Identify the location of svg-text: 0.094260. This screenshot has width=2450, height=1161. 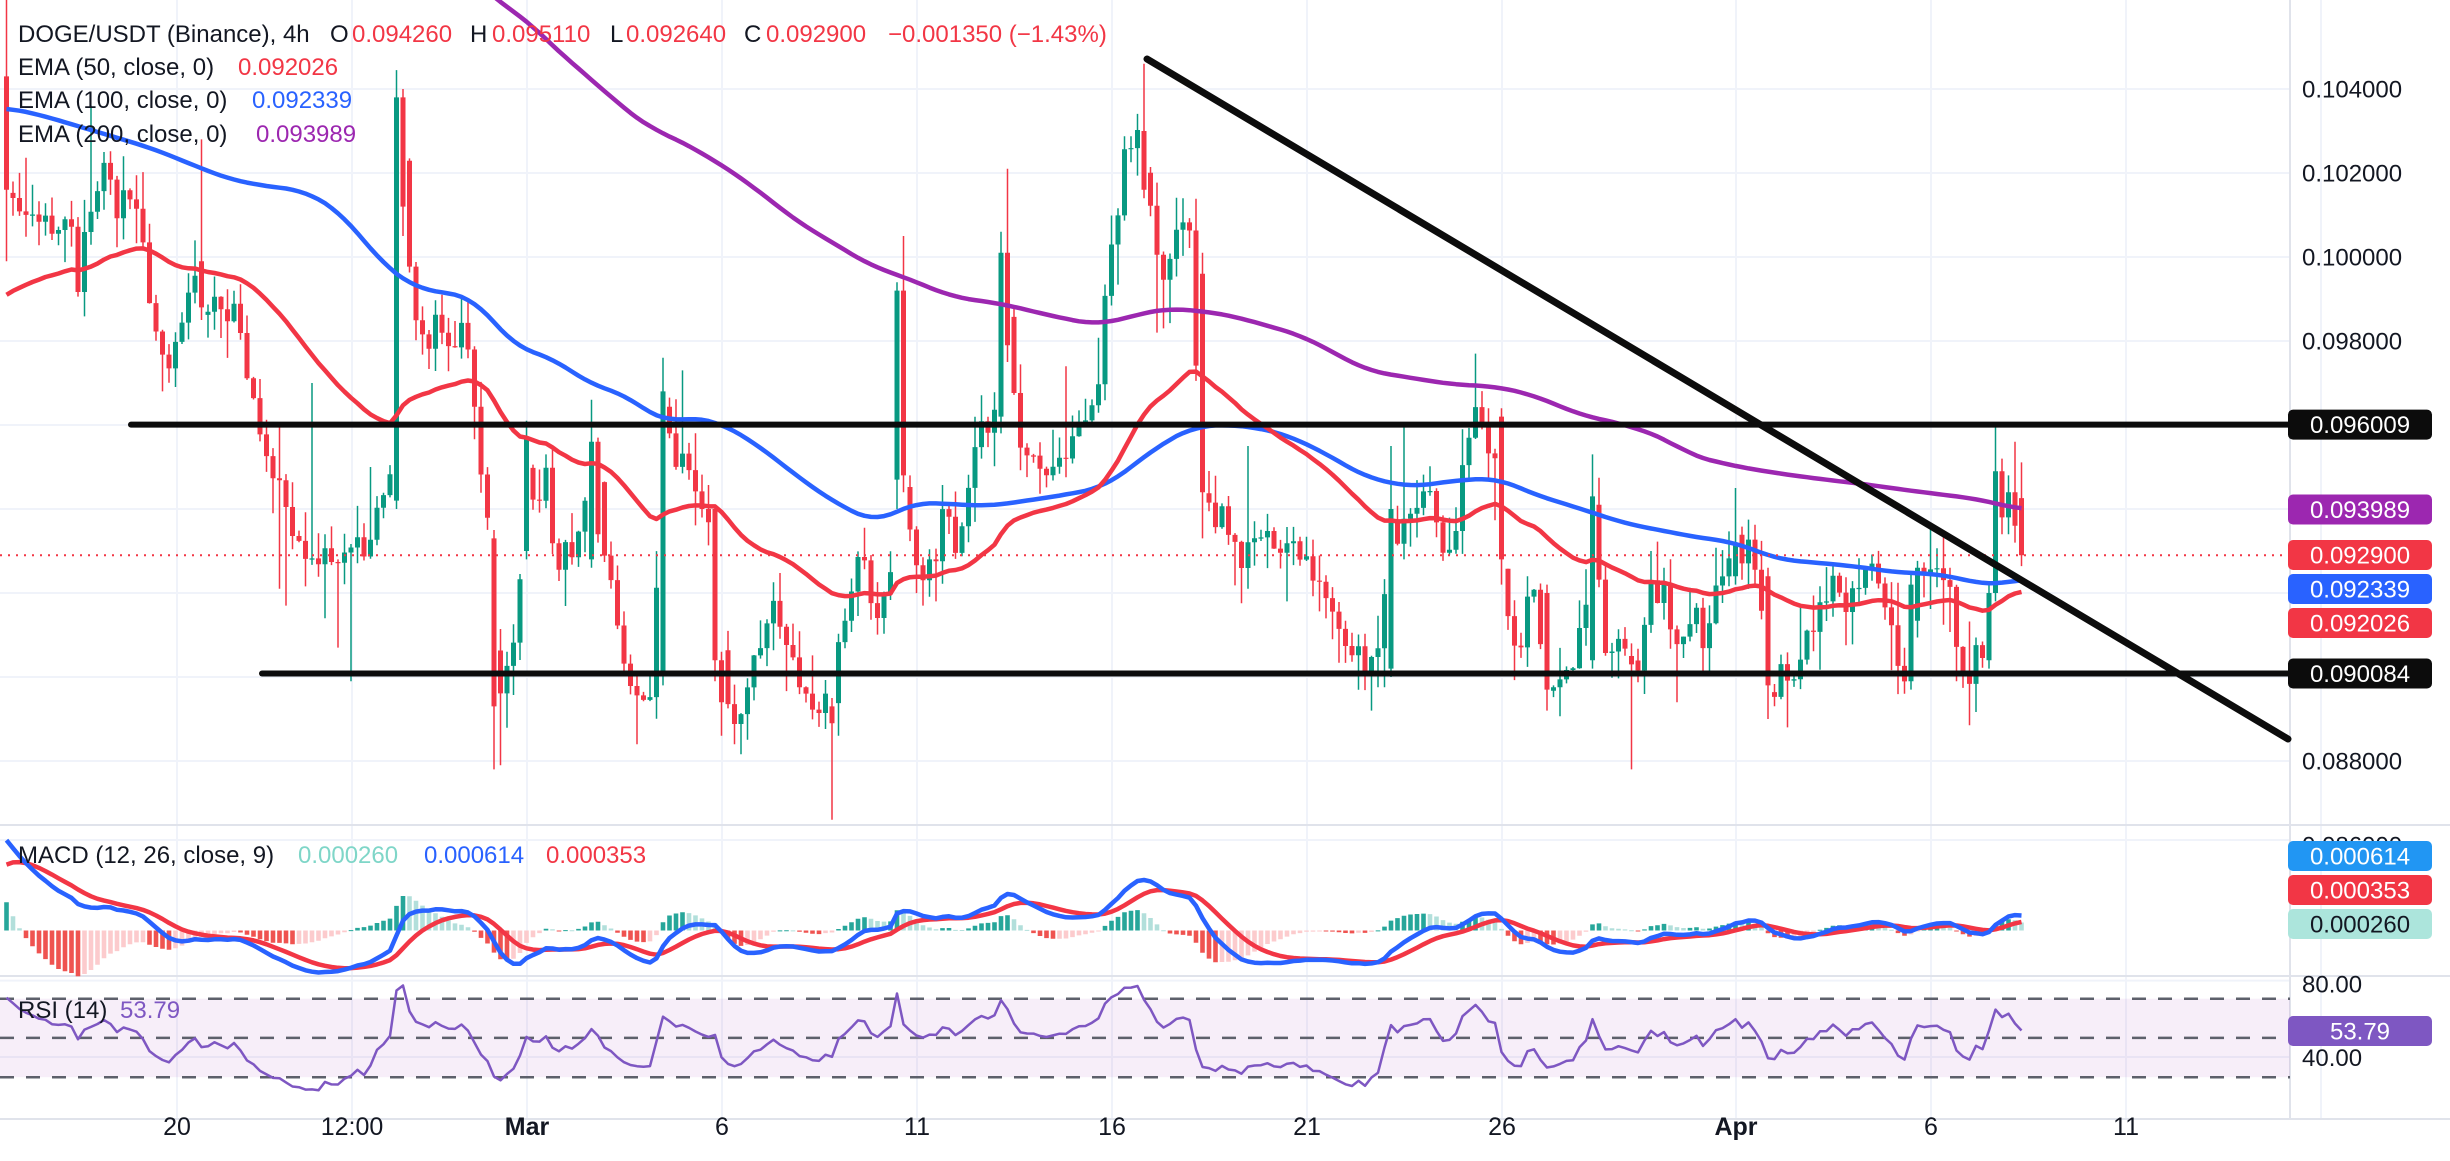
(402, 34).